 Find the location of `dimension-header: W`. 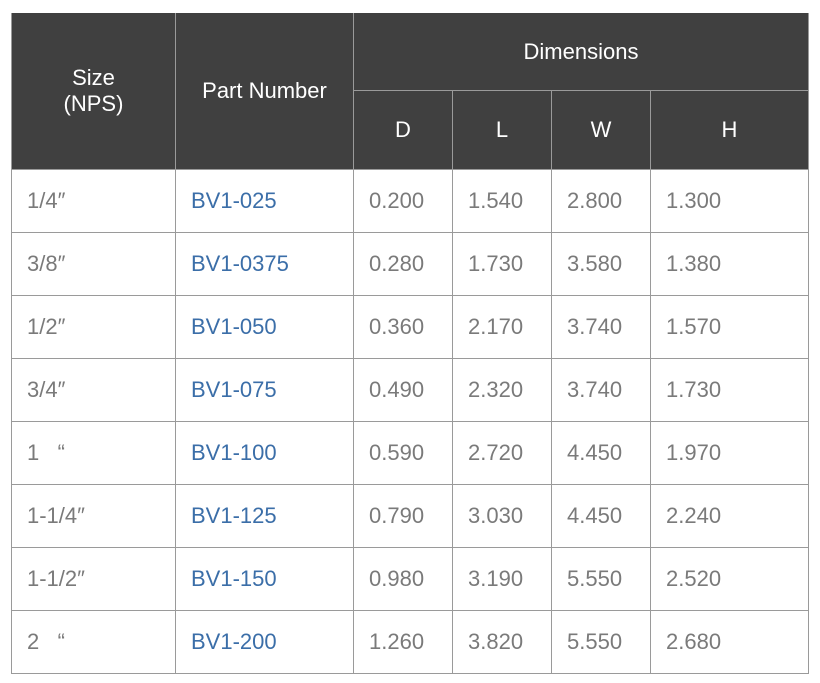

dimension-header: W is located at coordinates (601, 130).